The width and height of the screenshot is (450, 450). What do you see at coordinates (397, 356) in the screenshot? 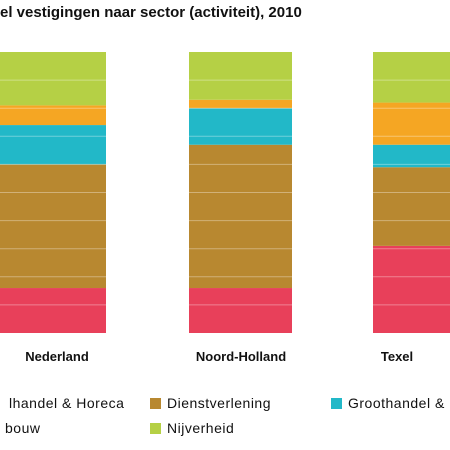
I see `category-label-texel: Texel` at bounding box center [397, 356].